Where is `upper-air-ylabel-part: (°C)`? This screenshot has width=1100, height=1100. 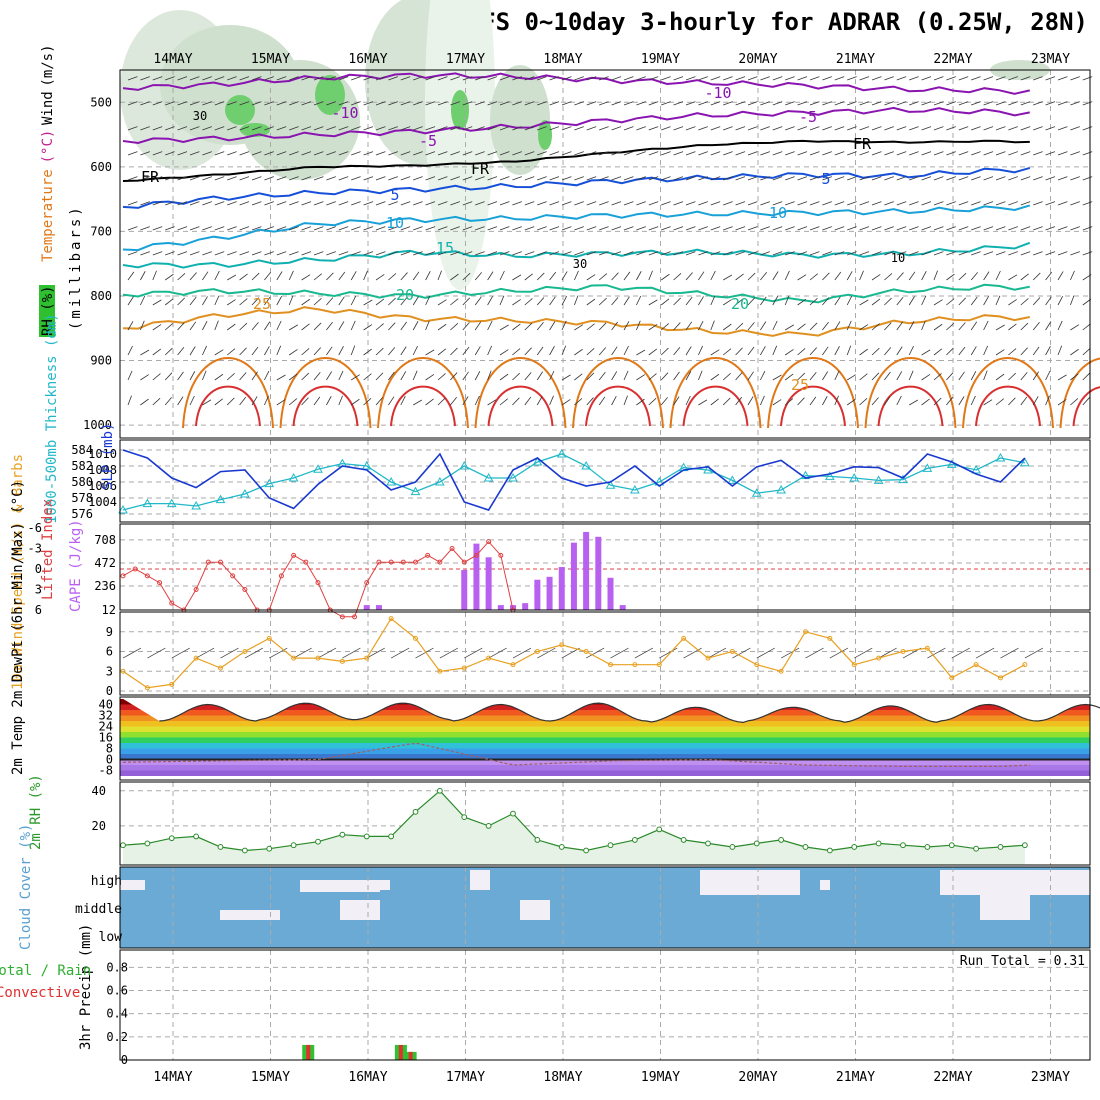
upper-air-ylabel-part: (°C) is located at coordinates (48, 147).